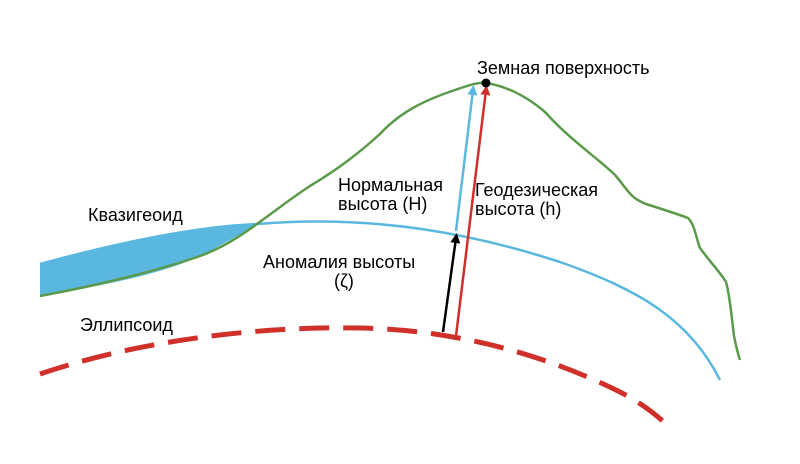 This screenshot has width=800, height=464. I want to click on surface-label: Земная поверхность, so click(563, 68).